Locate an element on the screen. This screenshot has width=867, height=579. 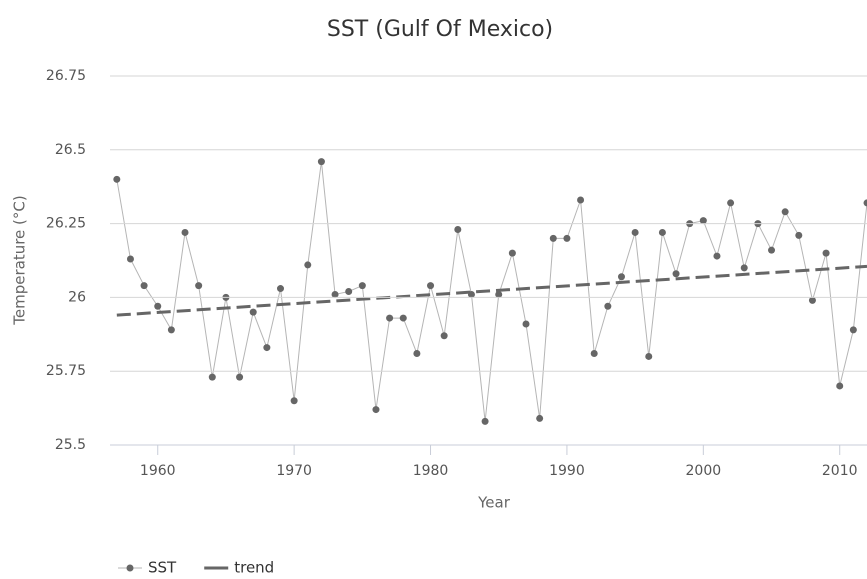
legend-item: SST is located at coordinates (147, 568).